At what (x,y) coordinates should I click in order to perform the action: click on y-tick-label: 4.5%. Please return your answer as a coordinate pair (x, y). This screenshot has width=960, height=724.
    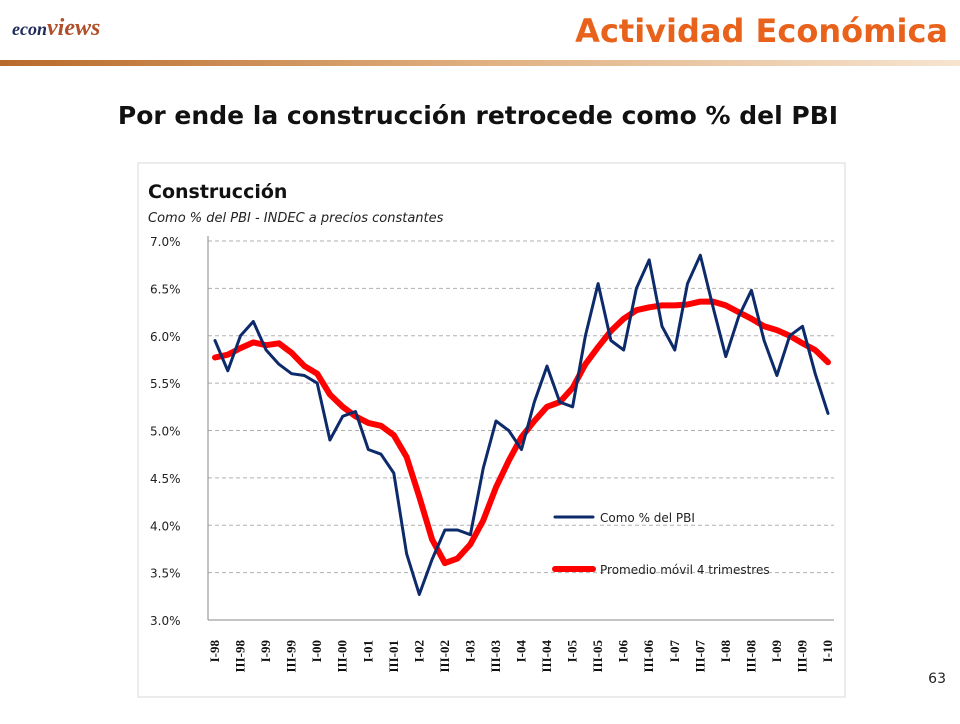
    Looking at the image, I should click on (165, 479).